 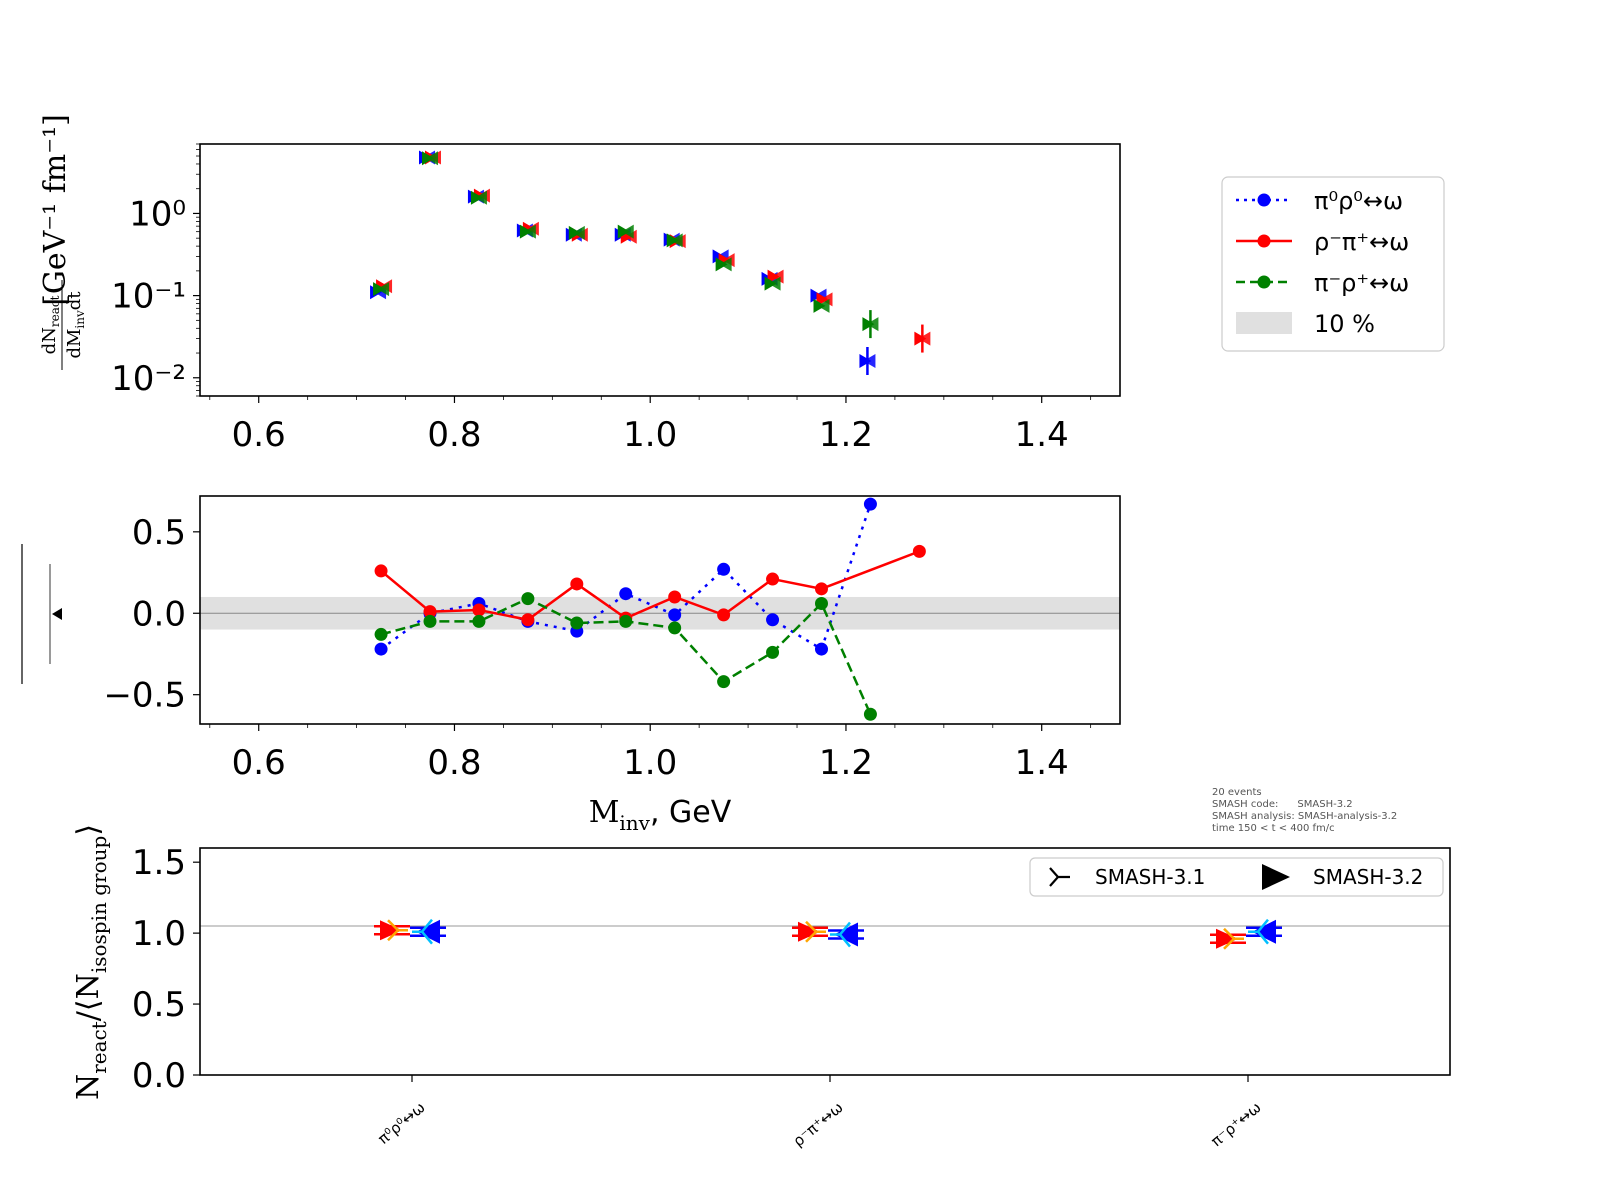 I want to click on y-tick-label: 10⁻², so click(x=148, y=379).